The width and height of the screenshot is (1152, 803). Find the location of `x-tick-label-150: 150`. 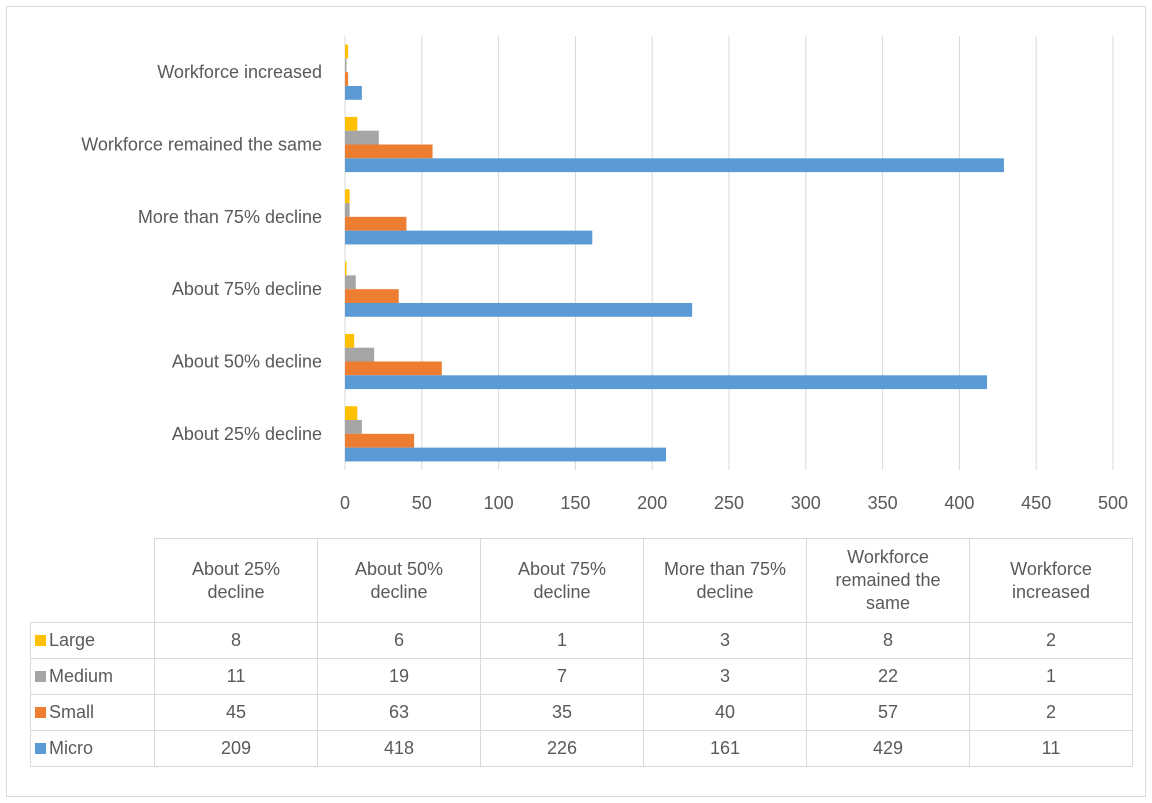

x-tick-label-150: 150 is located at coordinates (575, 503).